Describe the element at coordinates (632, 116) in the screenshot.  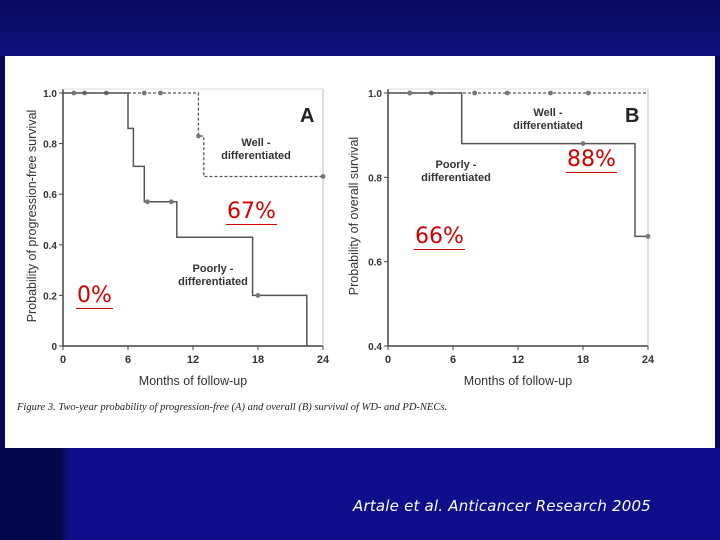
I see `panel-b-letter: B` at that location.